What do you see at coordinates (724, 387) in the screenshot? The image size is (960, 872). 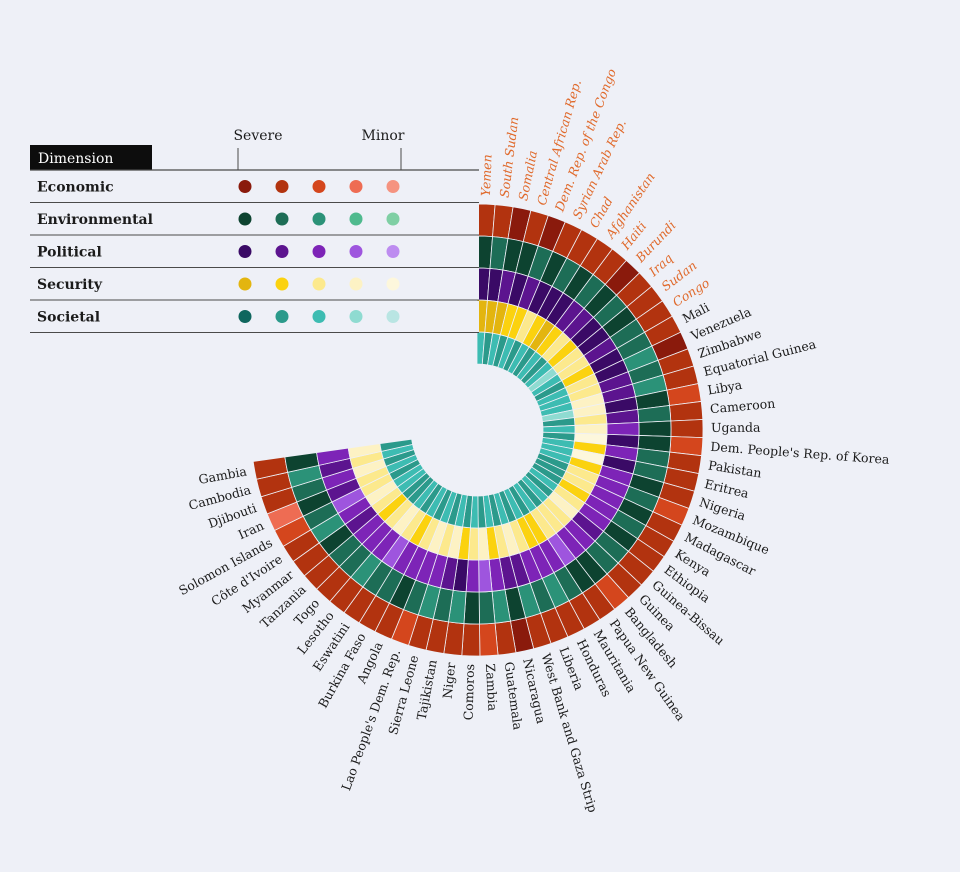 I see `country-label-libya: Libya` at bounding box center [724, 387].